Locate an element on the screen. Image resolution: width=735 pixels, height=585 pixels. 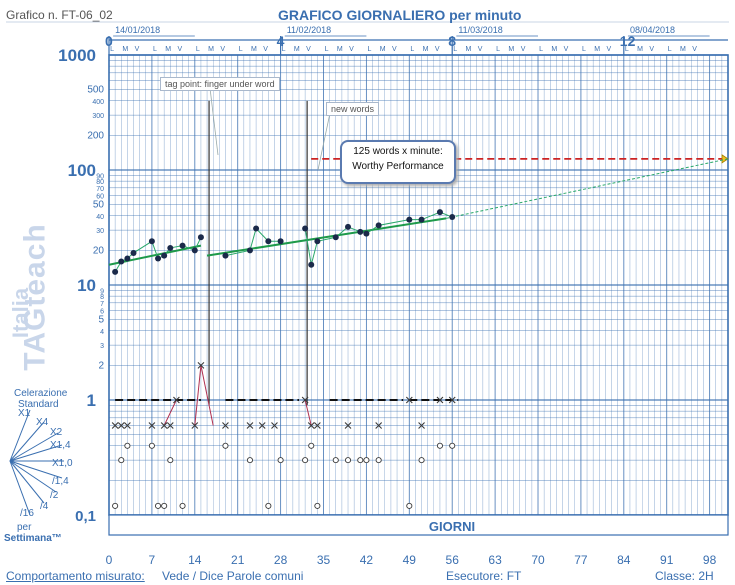
correct-connector is located at coordinates (378, 238).